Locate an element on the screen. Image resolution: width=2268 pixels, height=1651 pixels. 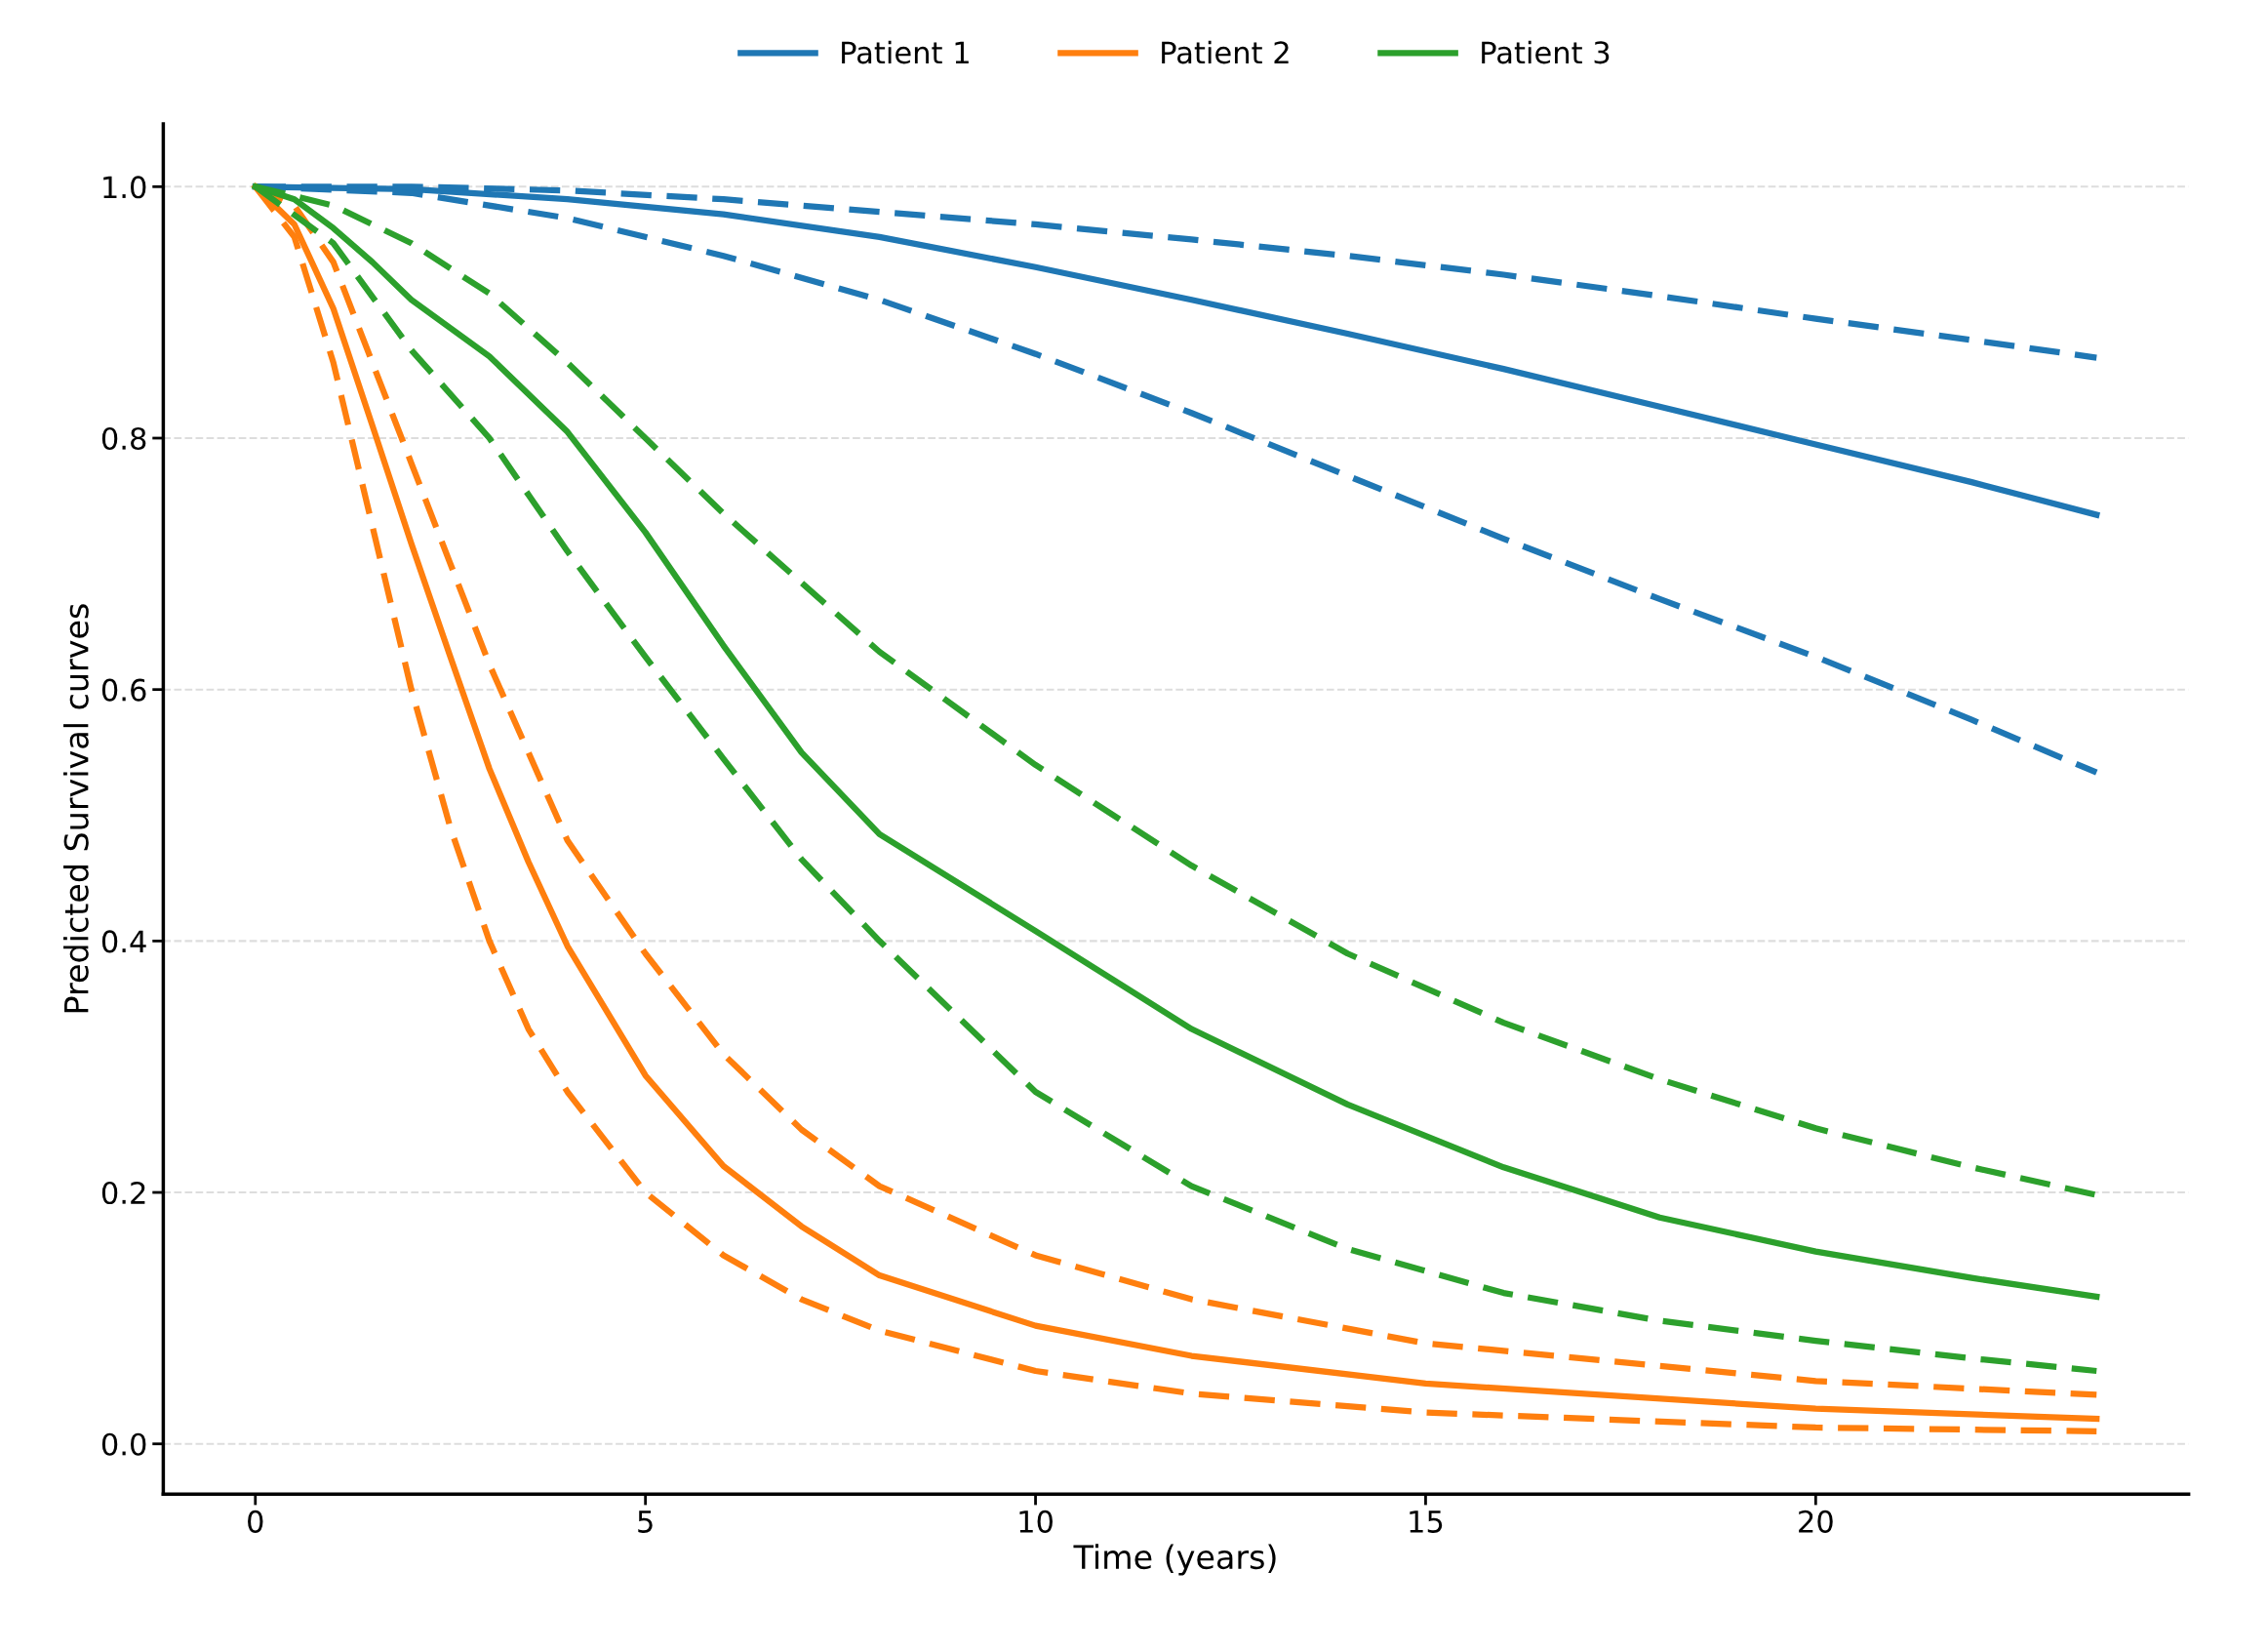
y-tick-label: 0.4 is located at coordinates (123, 941).